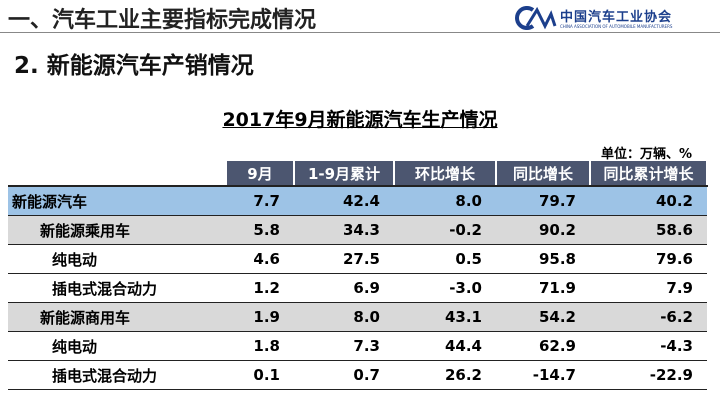 Image resolution: width=720 pixels, height=413 pixels. What do you see at coordinates (543, 230) in the screenshot?
I see `cell-value: 90.2` at bounding box center [543, 230].